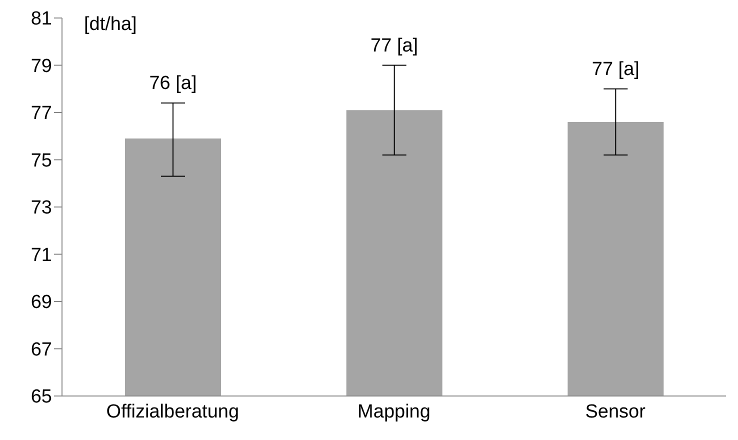  I want to click on y-axis-title: [dt/ha], so click(110, 24).